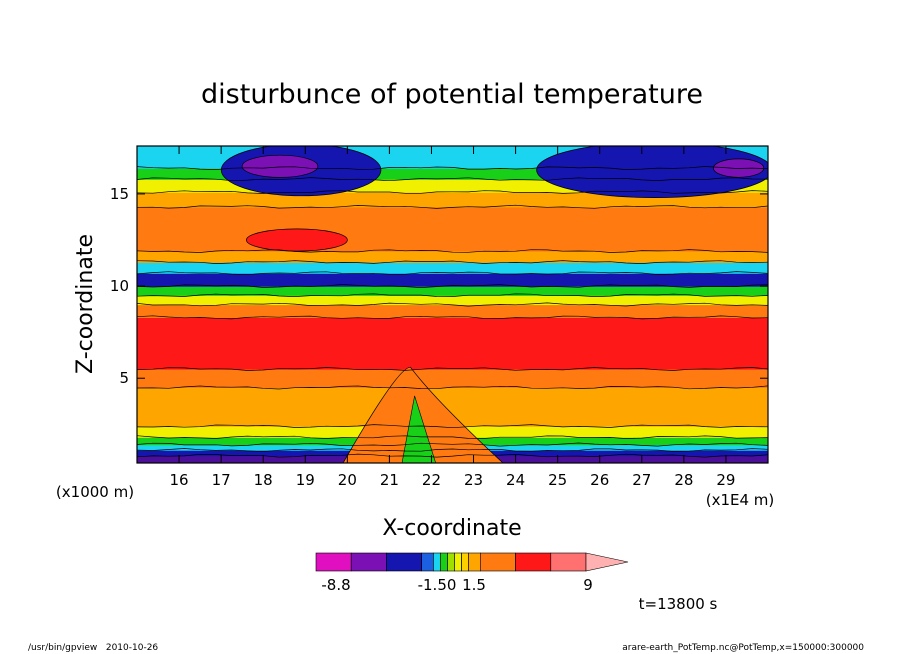  Describe the element at coordinates (451, 528) in the screenshot. I see `x-axis-label: X-coordinate` at that location.